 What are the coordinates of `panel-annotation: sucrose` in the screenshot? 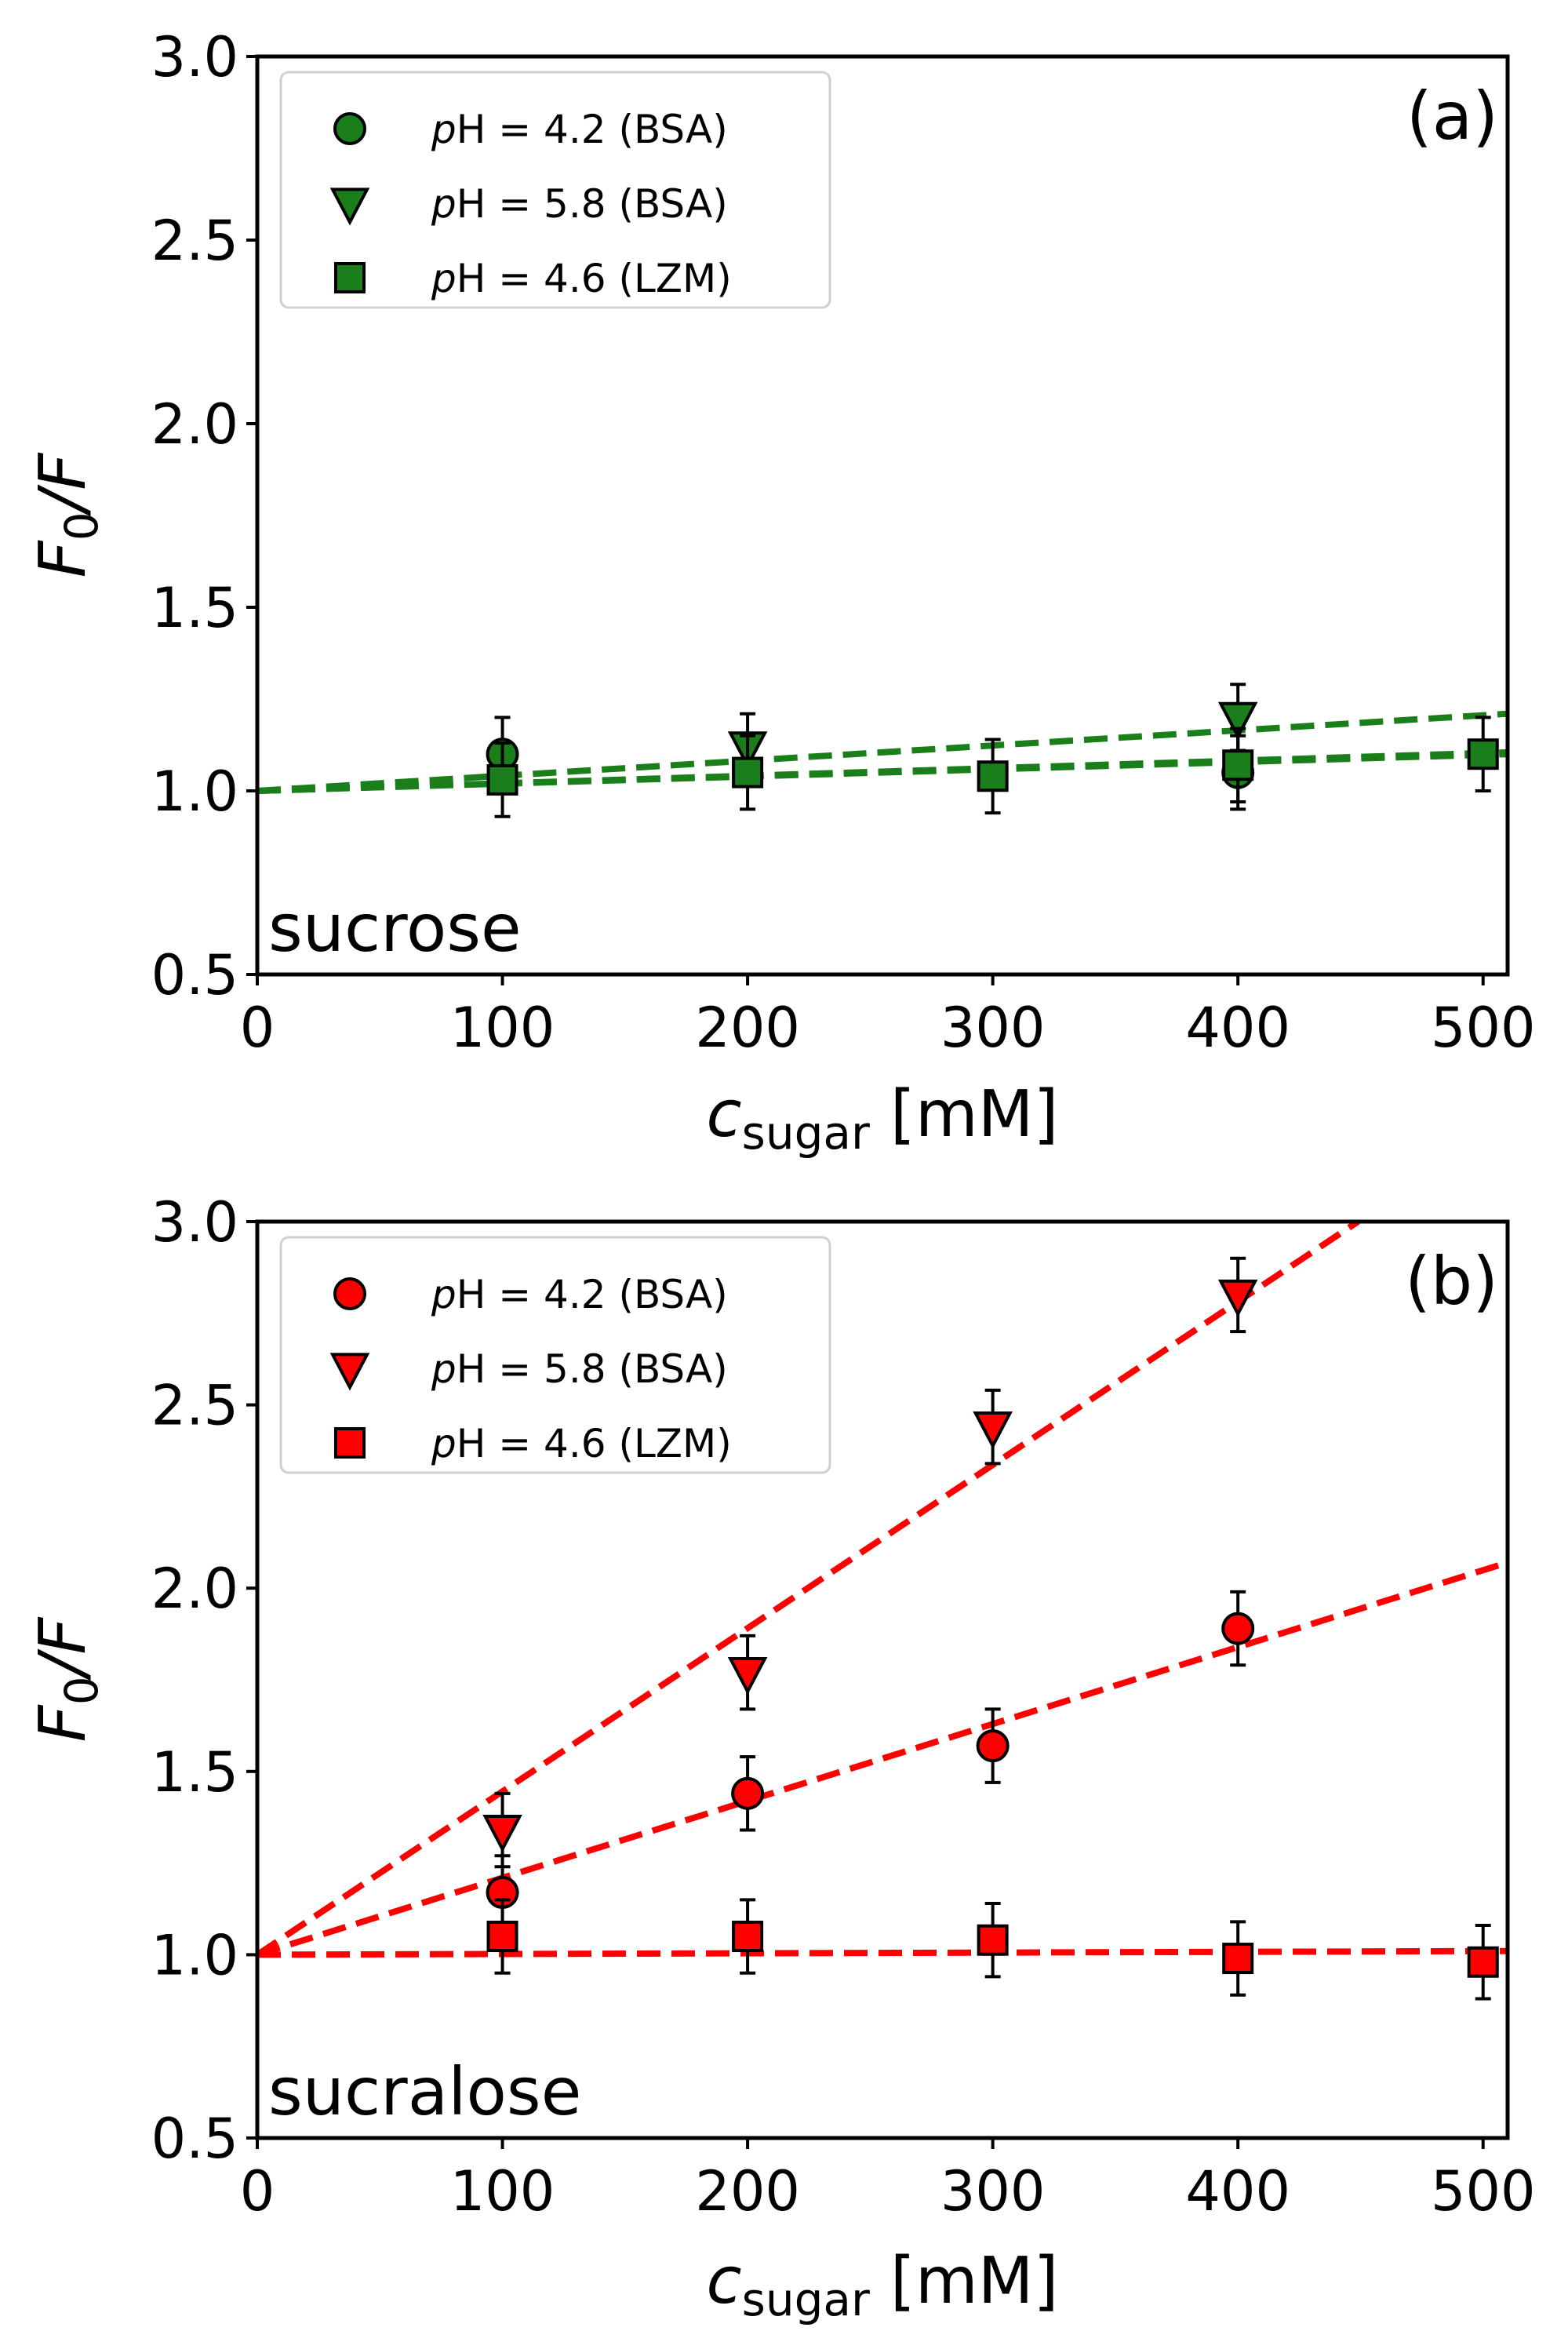 It's located at (395, 928).